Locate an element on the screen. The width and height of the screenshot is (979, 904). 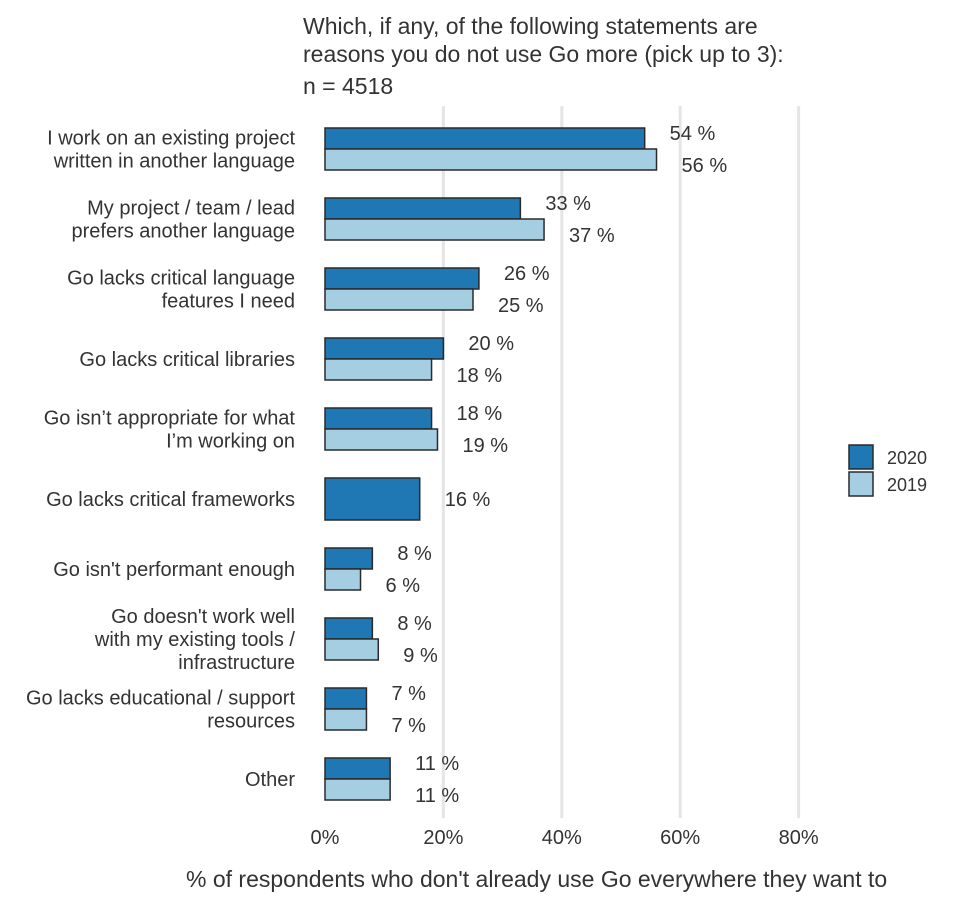
data-label-2020: 7 % is located at coordinates (408, 694).